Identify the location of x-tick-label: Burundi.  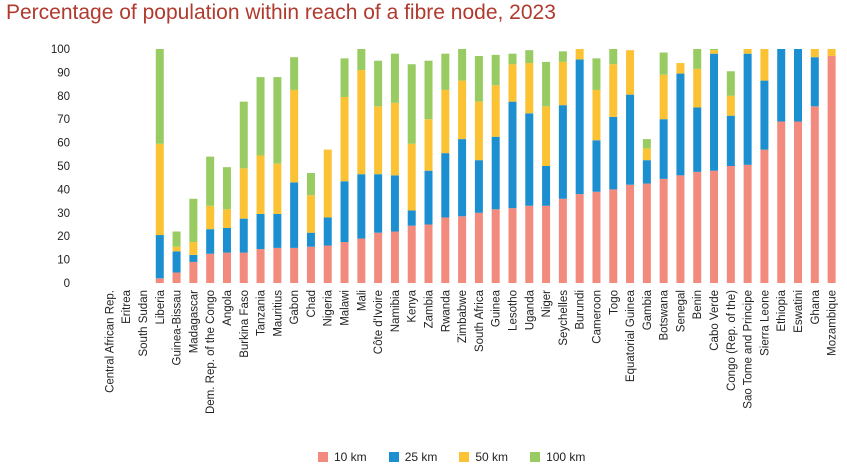
(581, 310).